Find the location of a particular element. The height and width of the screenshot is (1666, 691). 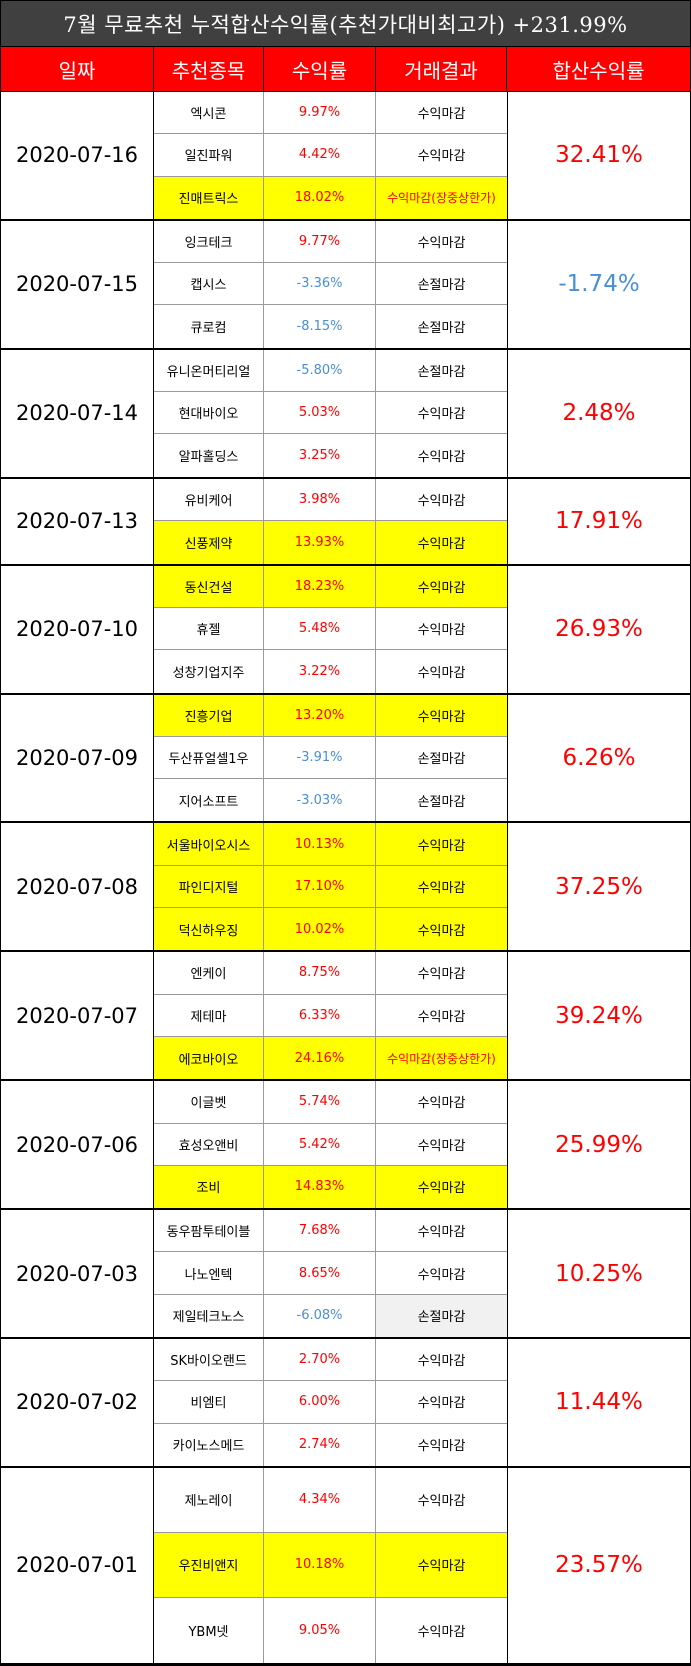

return-value: -3.36% is located at coordinates (320, 284).